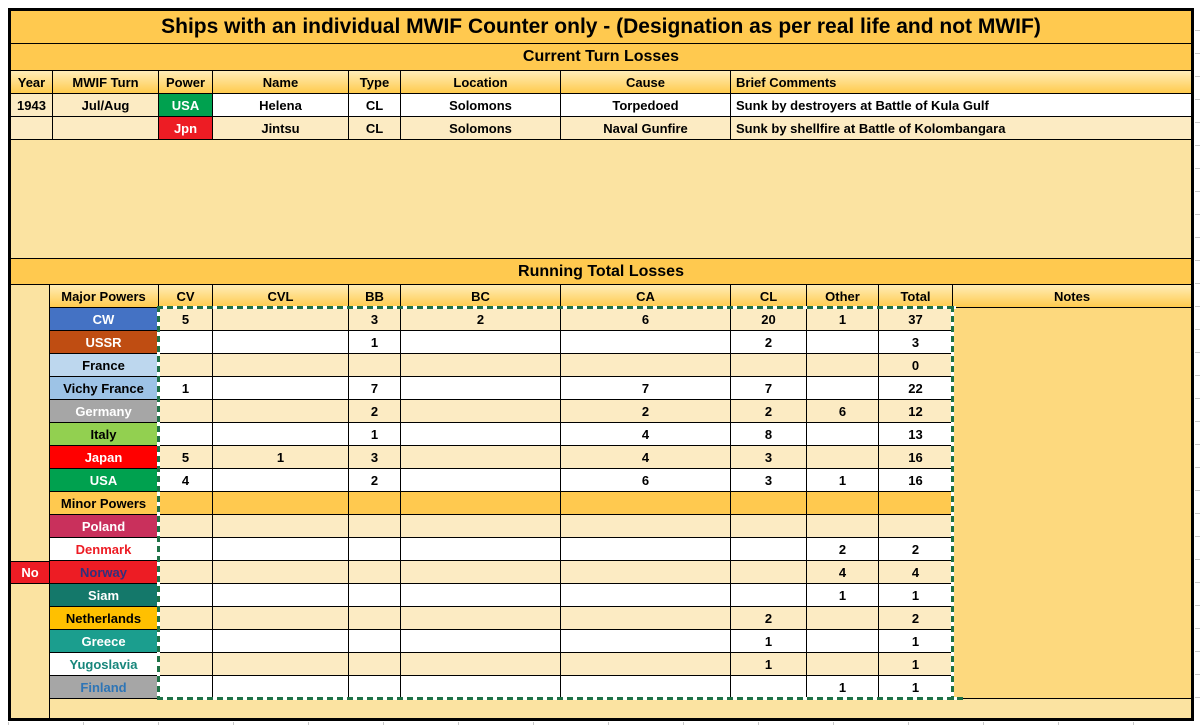  I want to click on cell-total: 2, so click(916, 549).